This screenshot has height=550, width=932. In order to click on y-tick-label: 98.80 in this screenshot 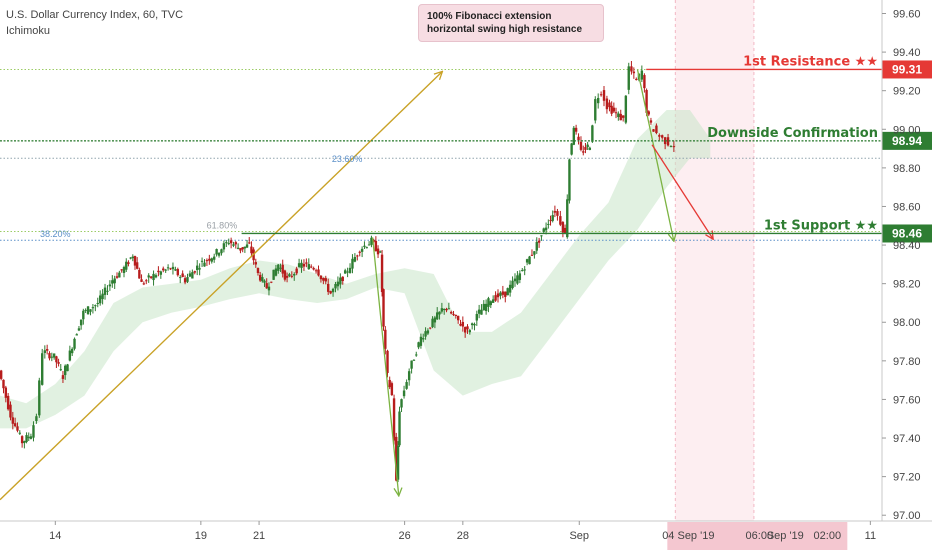, I will do `click(907, 169)`.